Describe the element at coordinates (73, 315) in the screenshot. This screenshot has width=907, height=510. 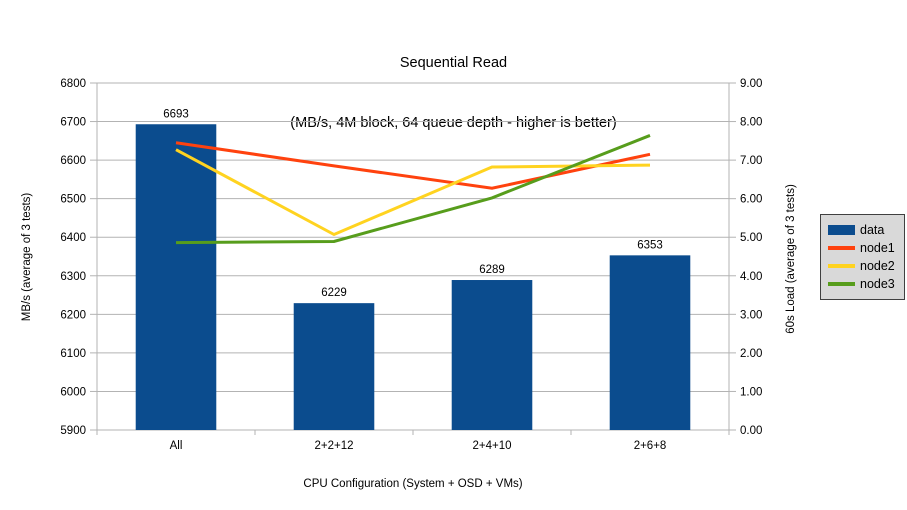
I see `left-axis-tick-label: 6200` at that location.